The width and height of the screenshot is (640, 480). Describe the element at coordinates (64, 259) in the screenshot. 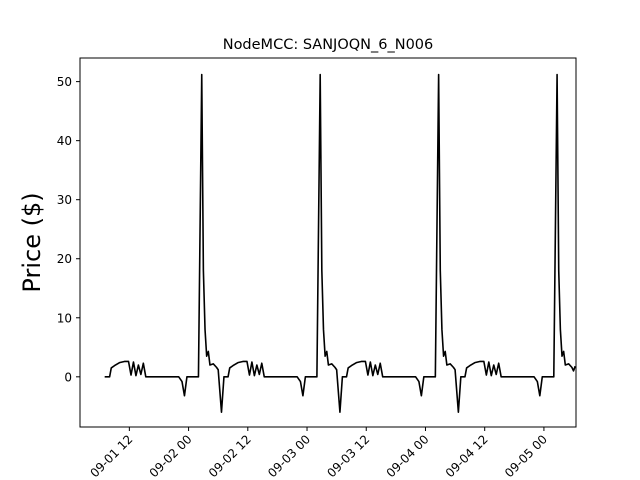

I see `y-tick-label: 20` at that location.